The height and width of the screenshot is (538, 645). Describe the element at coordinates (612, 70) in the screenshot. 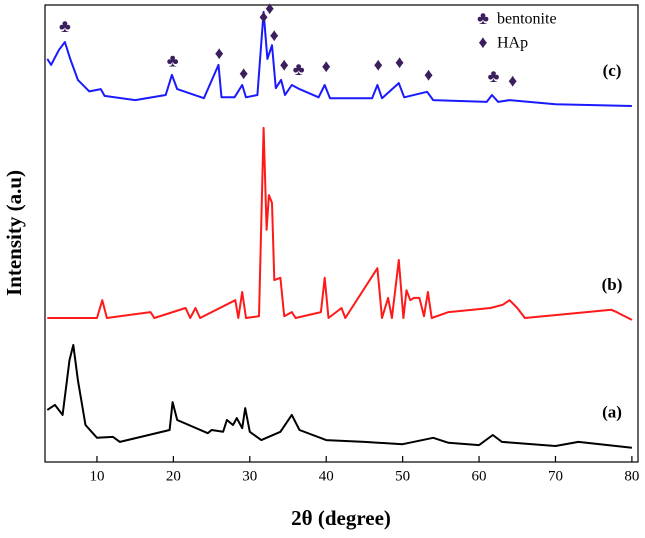

I see `series-label: (c)` at that location.